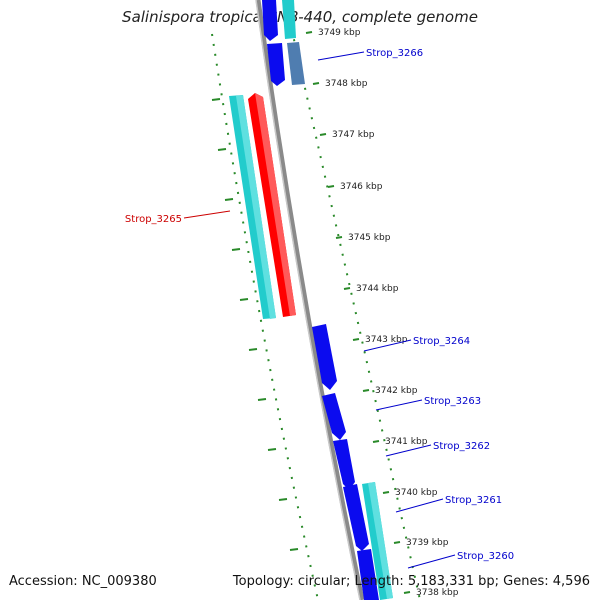 This screenshot has height=600, width=600. I want to click on gene-label-strop-3262: Strop_3262, so click(461, 446).